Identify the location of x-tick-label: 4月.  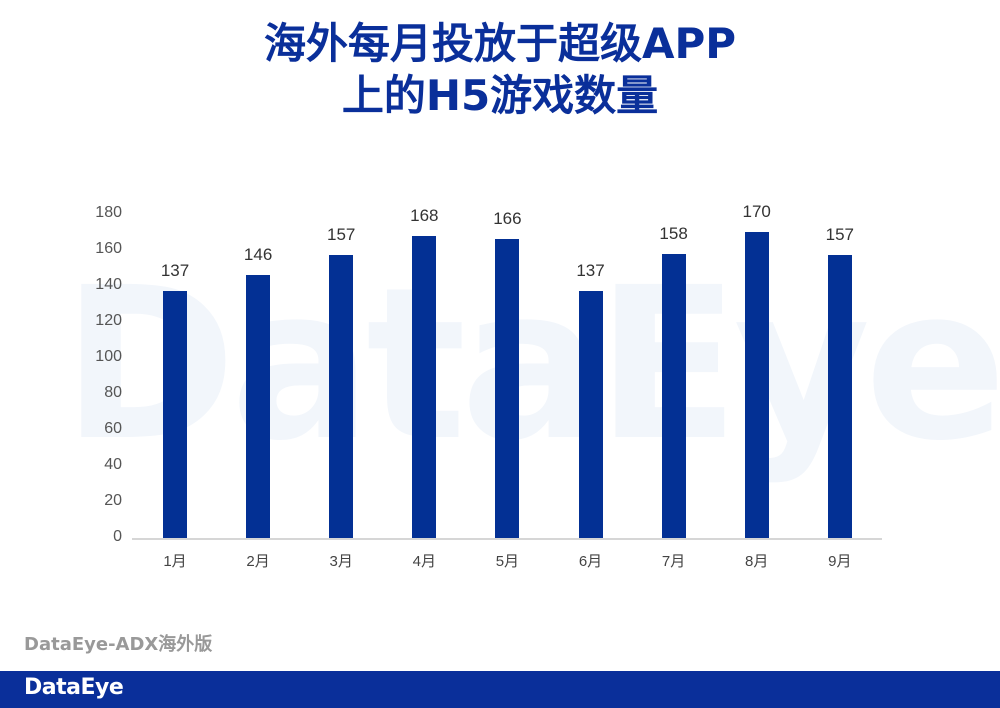
(424, 561).